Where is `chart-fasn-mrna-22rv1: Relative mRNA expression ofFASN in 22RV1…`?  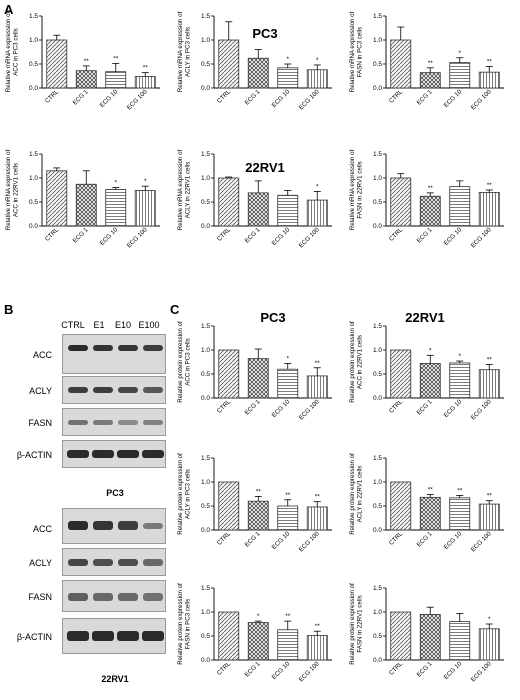 chart-fasn-mrna-22rv1: Relative mRNA expression ofFASN in 22RV1… is located at coordinates (426, 199).